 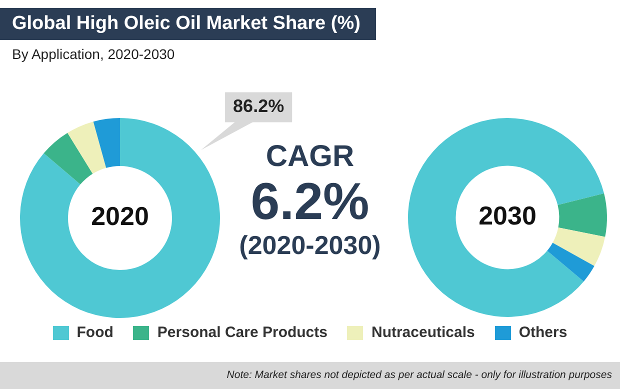 What do you see at coordinates (310, 375) in the screenshot?
I see `text: Note: Market shares not depicted as per actual scale - only for illustration purposes` at bounding box center [310, 375].